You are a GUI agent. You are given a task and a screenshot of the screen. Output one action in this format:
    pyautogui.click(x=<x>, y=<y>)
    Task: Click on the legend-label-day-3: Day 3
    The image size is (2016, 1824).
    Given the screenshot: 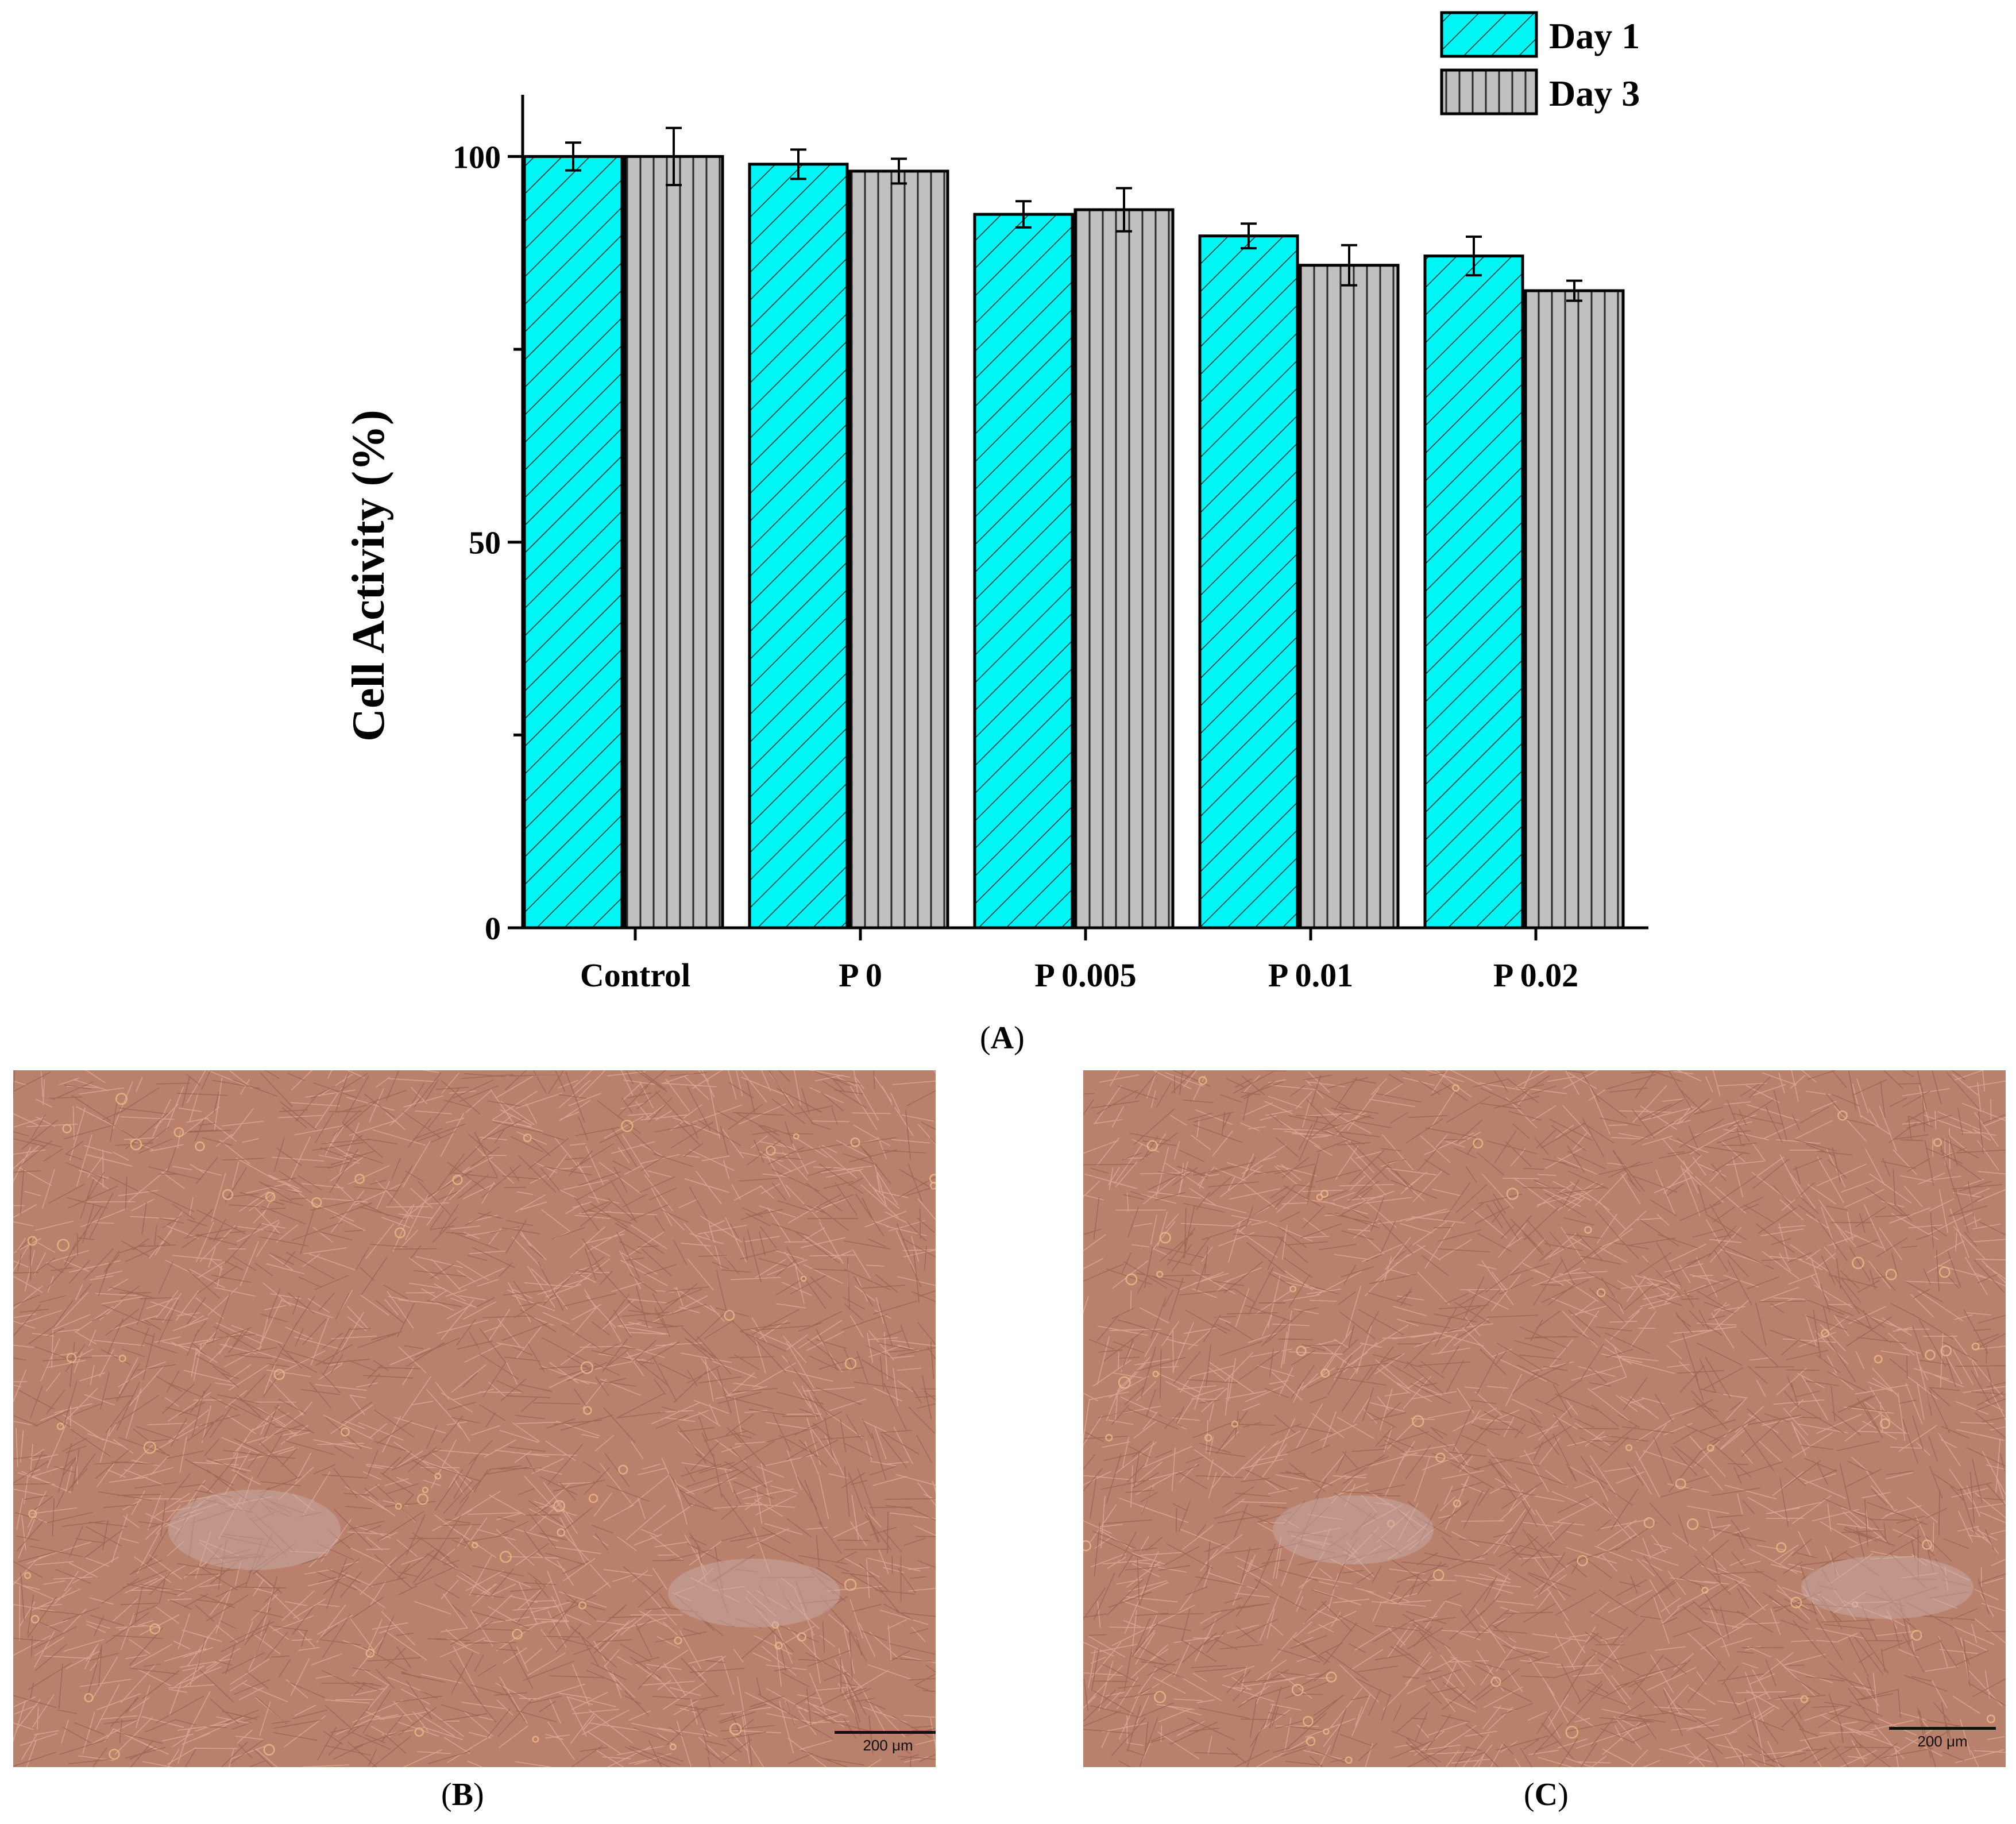 What is the action you would take?
    pyautogui.click(x=1594, y=94)
    